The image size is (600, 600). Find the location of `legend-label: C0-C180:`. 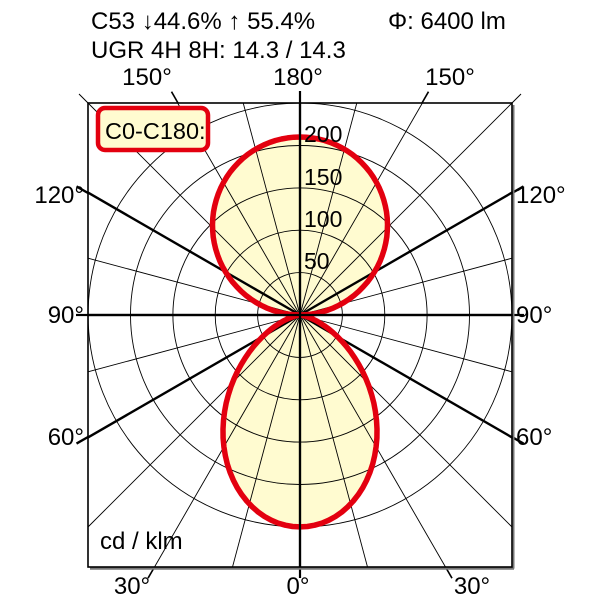

legend-label: C0-C180: is located at coordinates (155, 131).